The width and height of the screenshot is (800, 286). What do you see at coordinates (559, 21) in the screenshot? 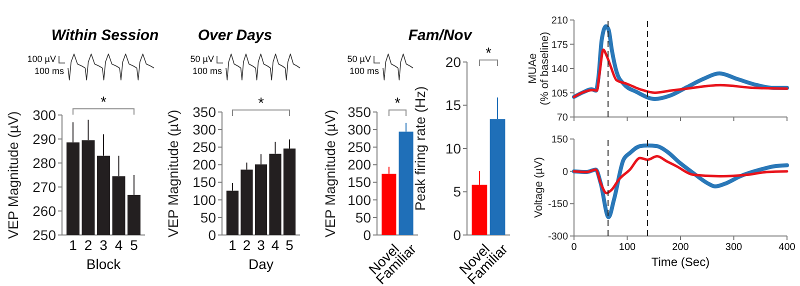
I see `y-tick-label: 210` at bounding box center [559, 21].